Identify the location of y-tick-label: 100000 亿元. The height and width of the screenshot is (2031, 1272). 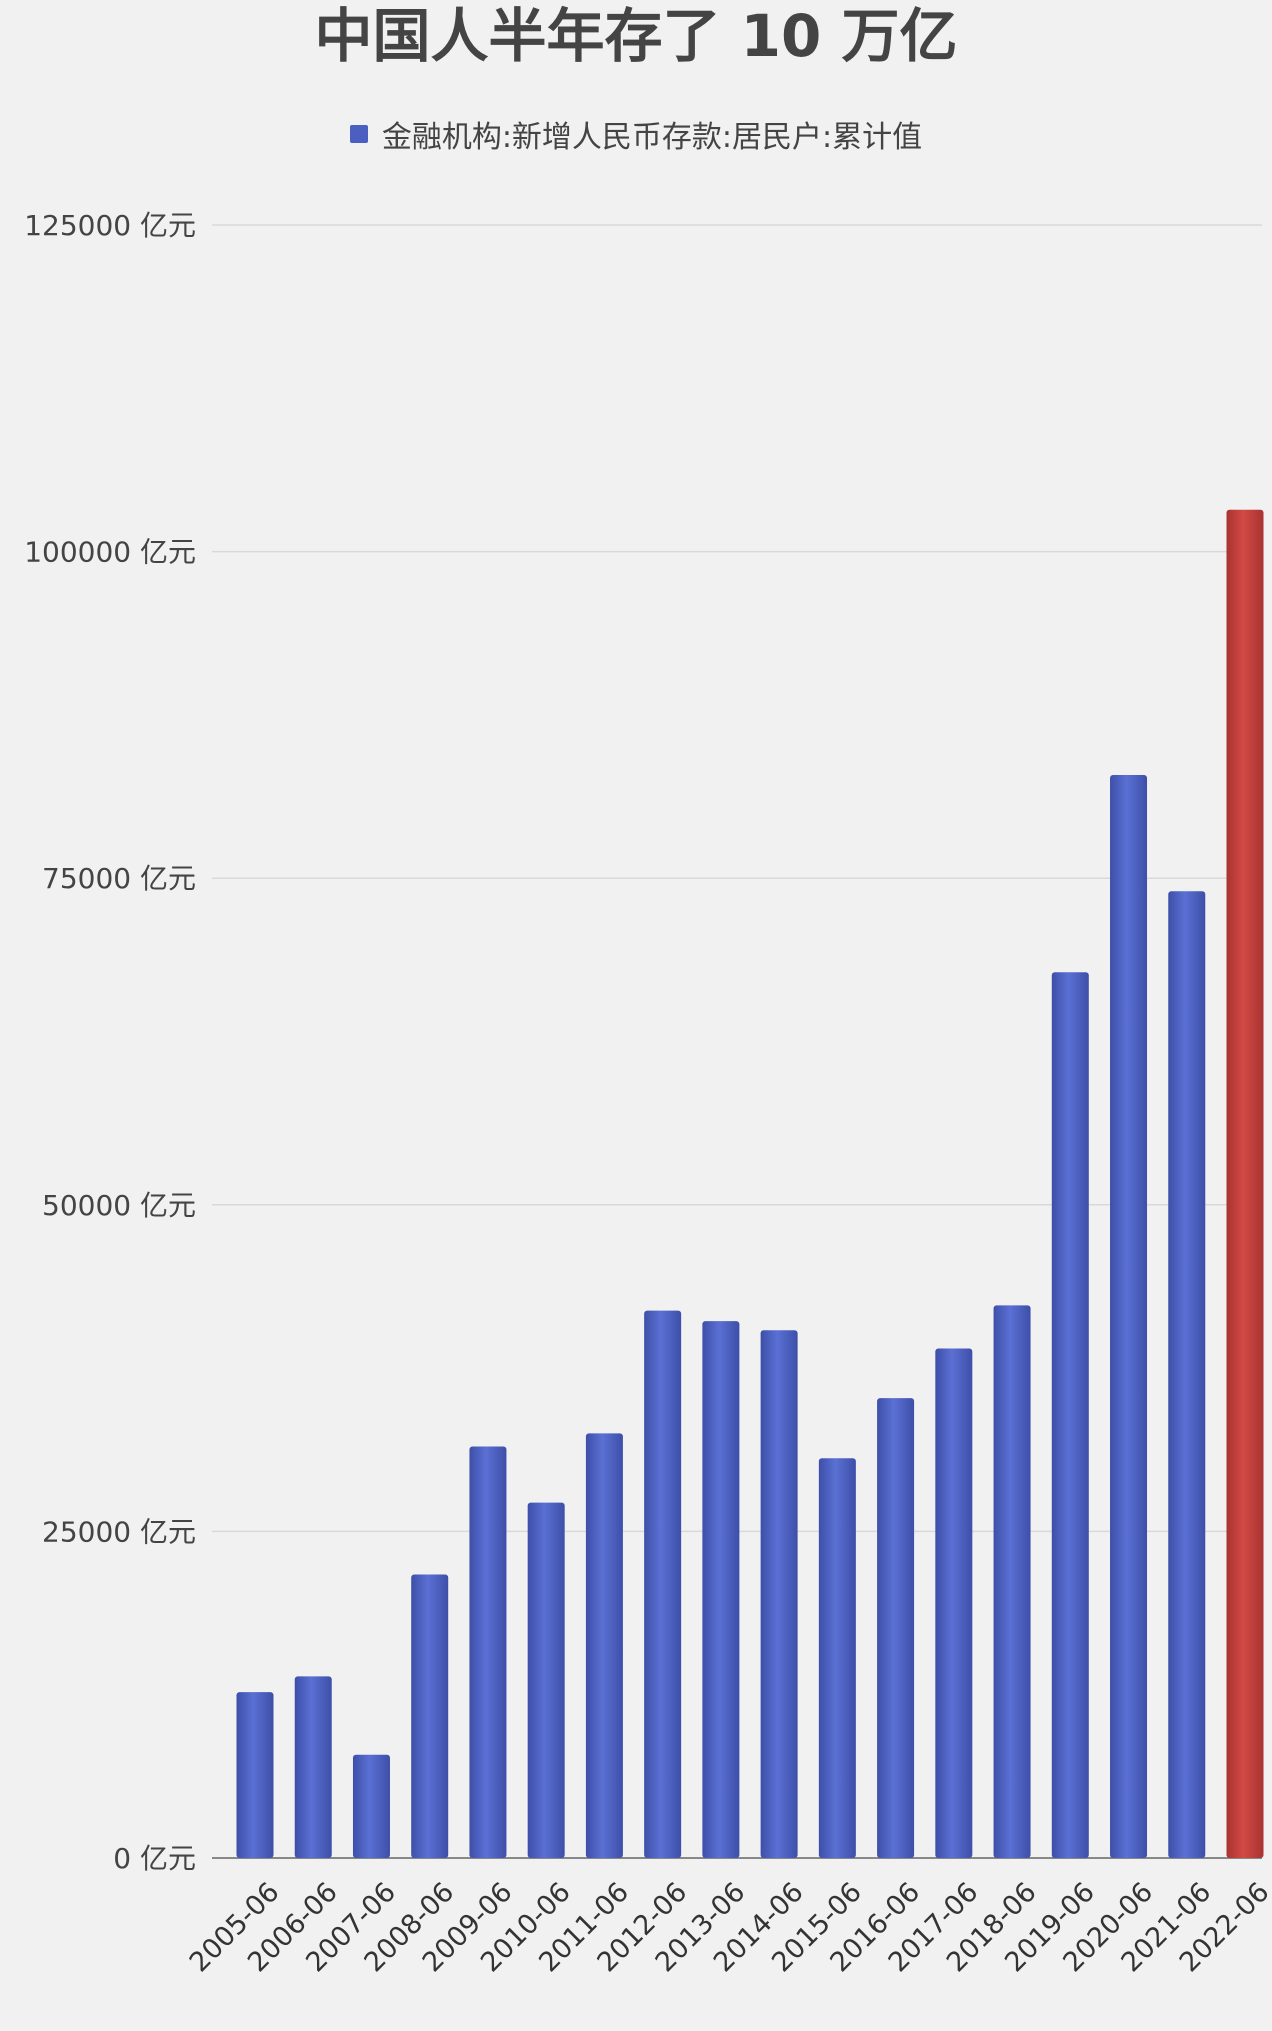
(110, 552).